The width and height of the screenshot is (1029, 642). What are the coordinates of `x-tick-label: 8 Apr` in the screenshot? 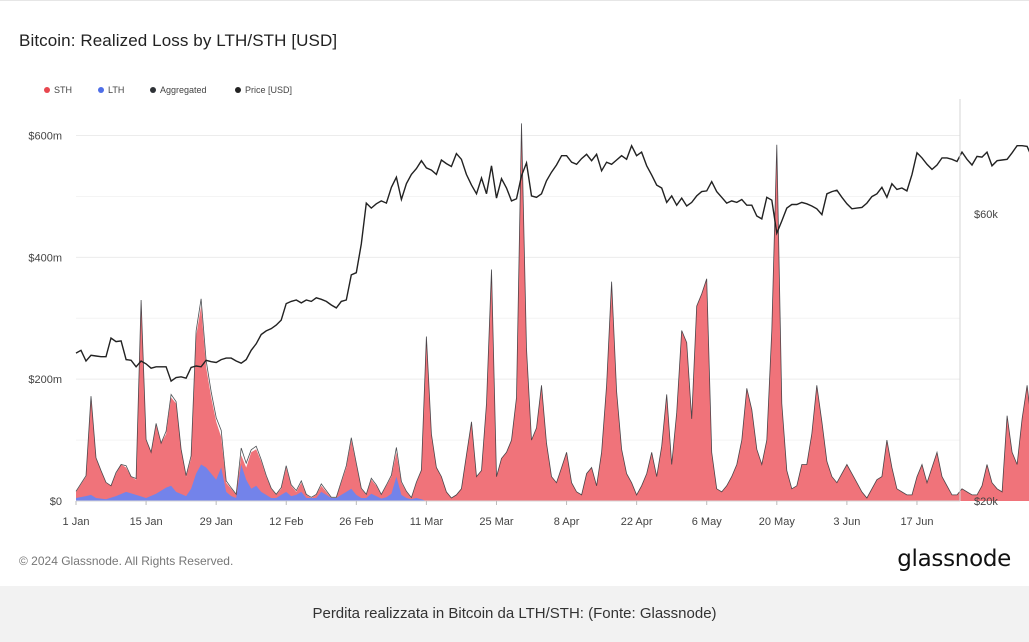 It's located at (567, 522).